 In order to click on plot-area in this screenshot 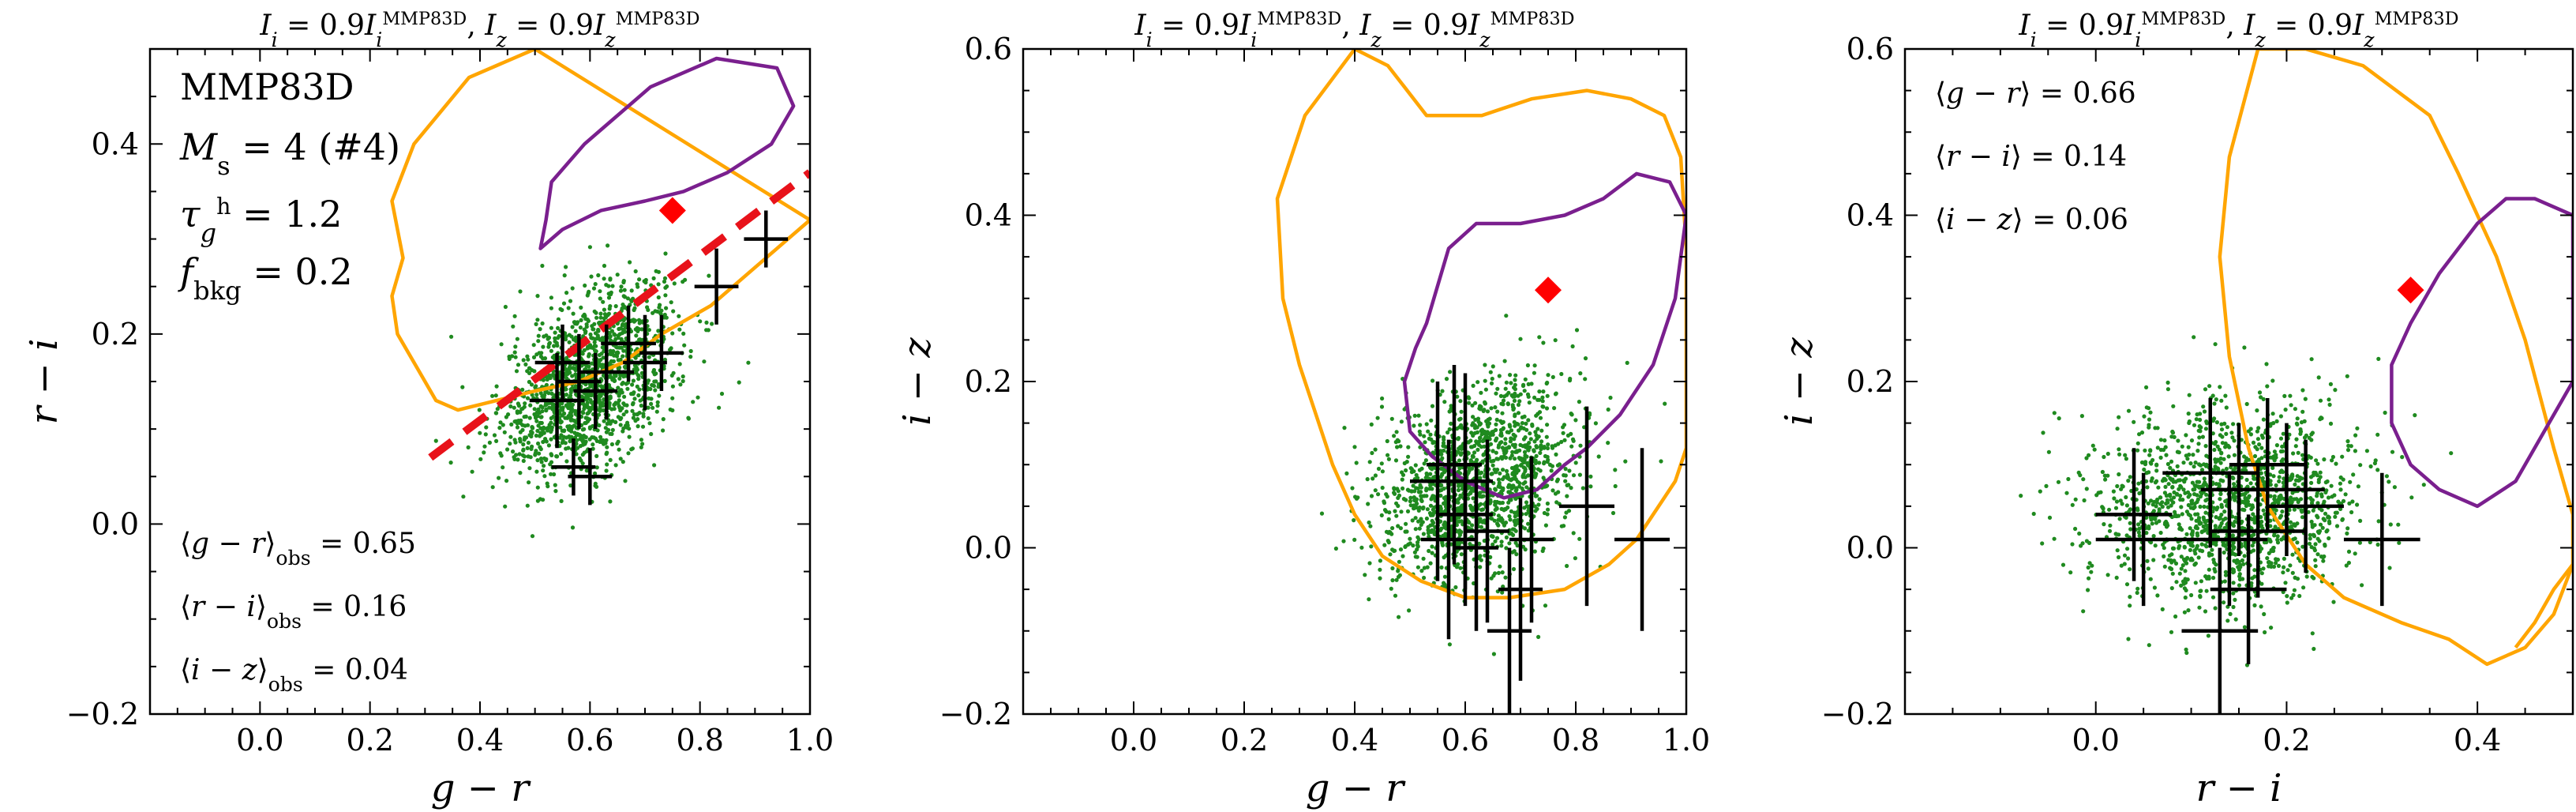, I will do `click(600, 294)`.